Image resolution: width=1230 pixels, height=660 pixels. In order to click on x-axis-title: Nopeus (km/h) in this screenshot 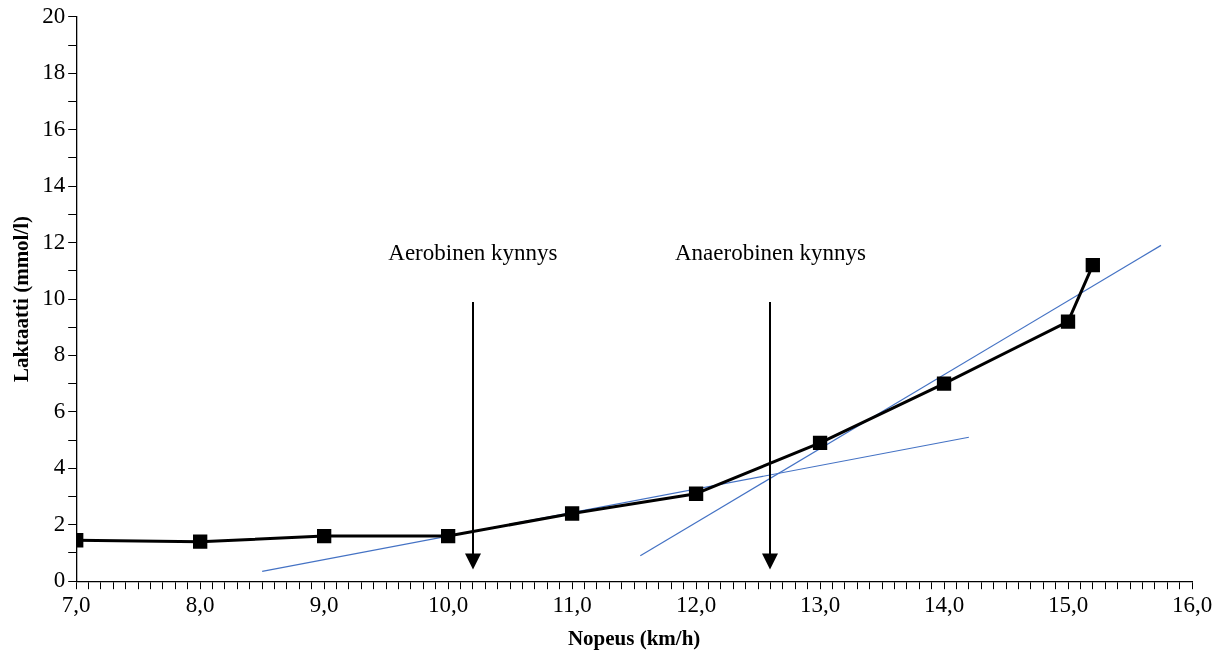, I will do `click(634, 637)`.